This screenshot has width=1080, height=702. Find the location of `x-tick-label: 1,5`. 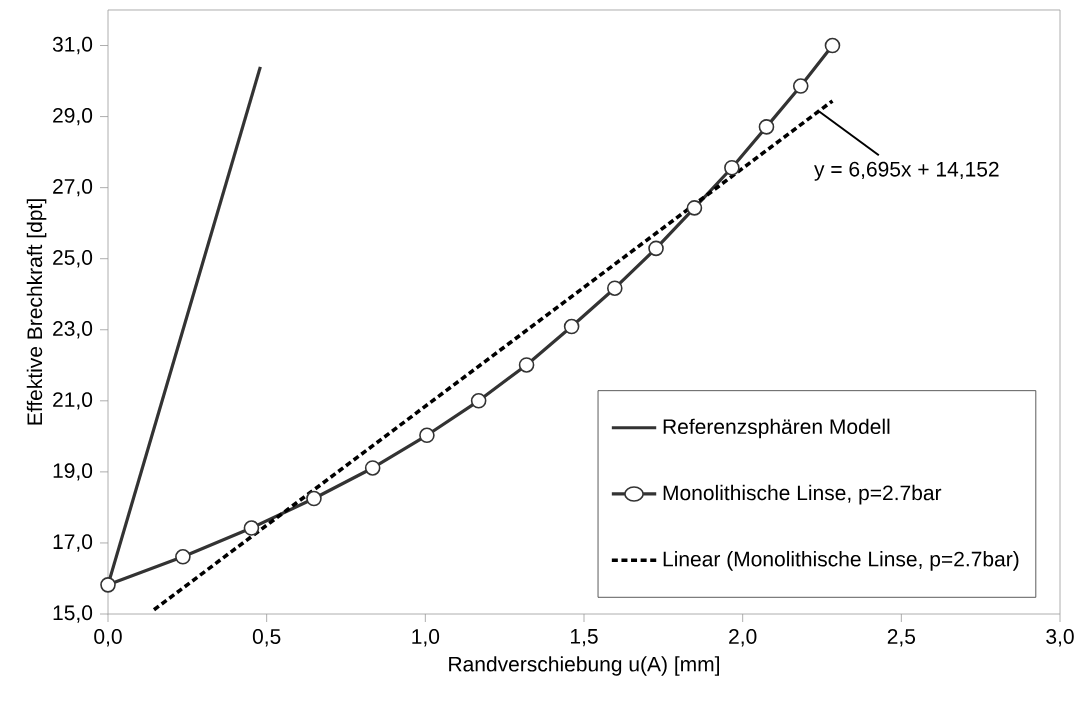

x-tick-label: 1,5 is located at coordinates (584, 638).